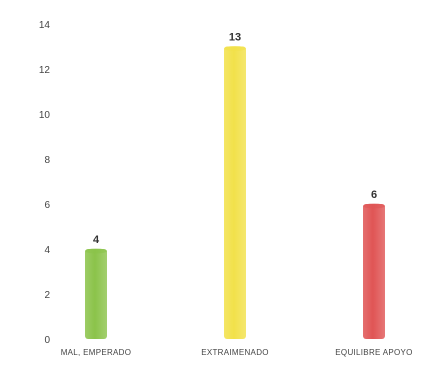 The image size is (442, 381). What do you see at coordinates (47, 295) in the screenshot?
I see `y-tick-label: 2` at bounding box center [47, 295].